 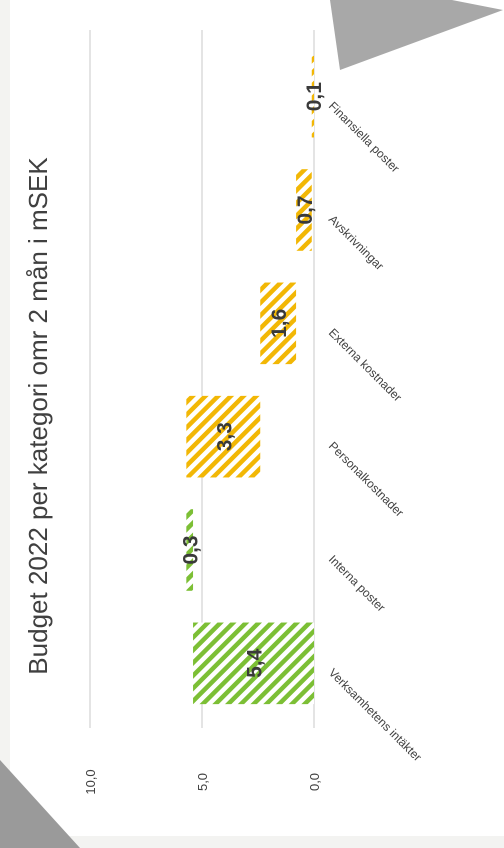 I want to click on tick-label: 5,0, so click(x=202, y=782).